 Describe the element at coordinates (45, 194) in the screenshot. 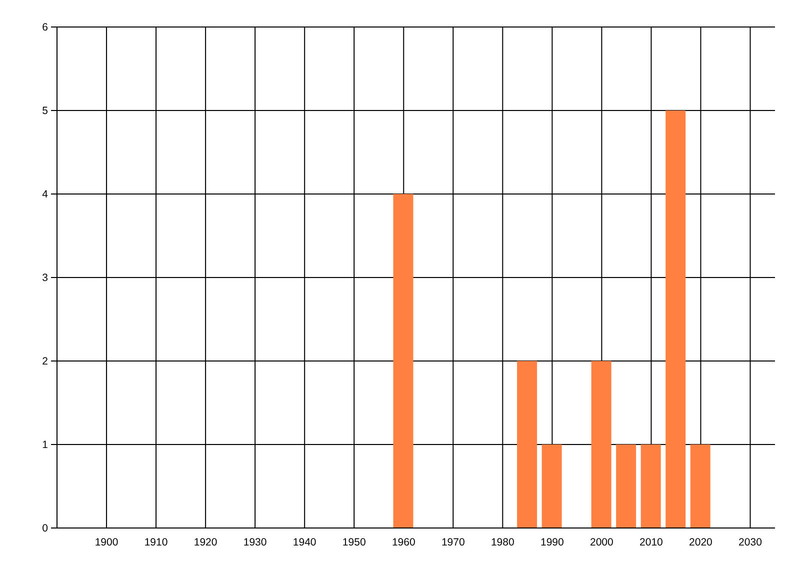

I see `y-tick-label: 4` at that location.